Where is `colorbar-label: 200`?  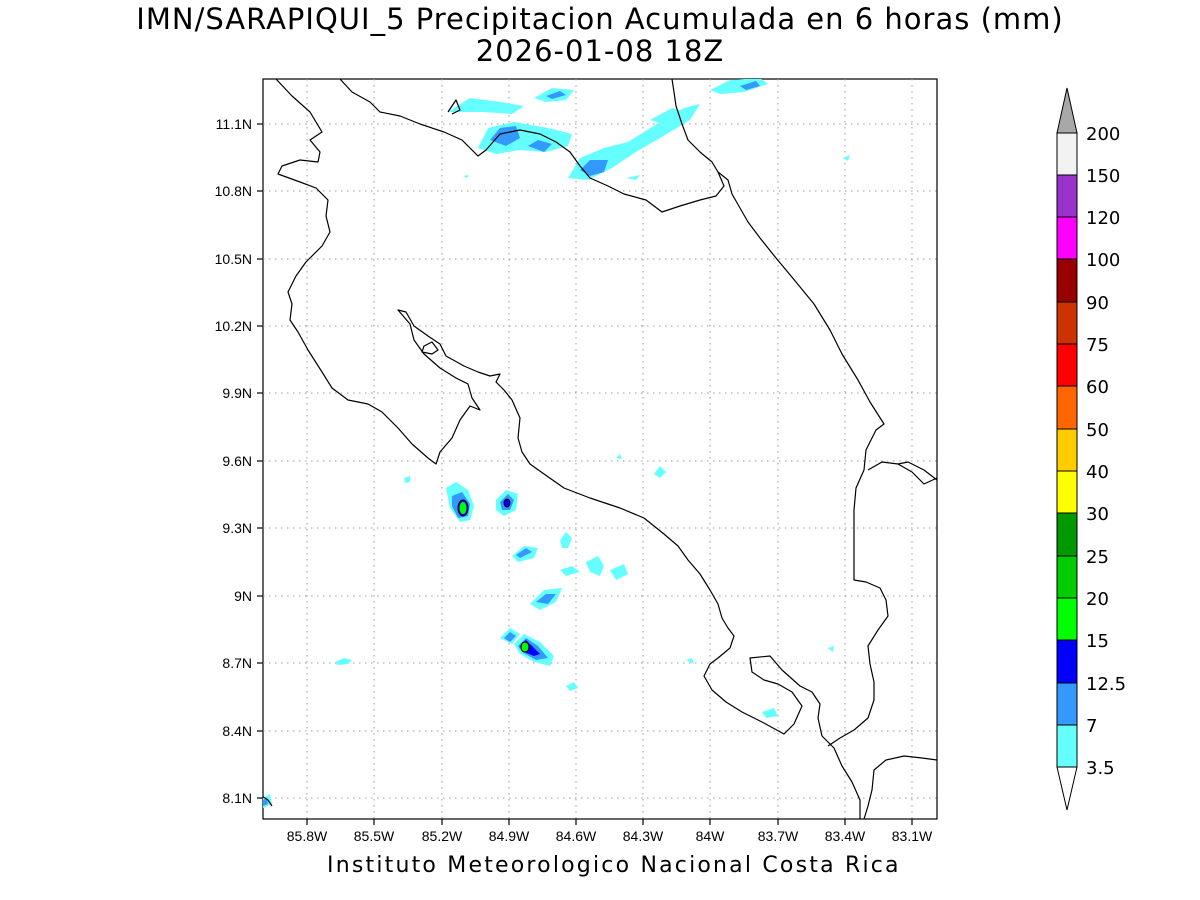
colorbar-label: 200 is located at coordinates (1103, 134).